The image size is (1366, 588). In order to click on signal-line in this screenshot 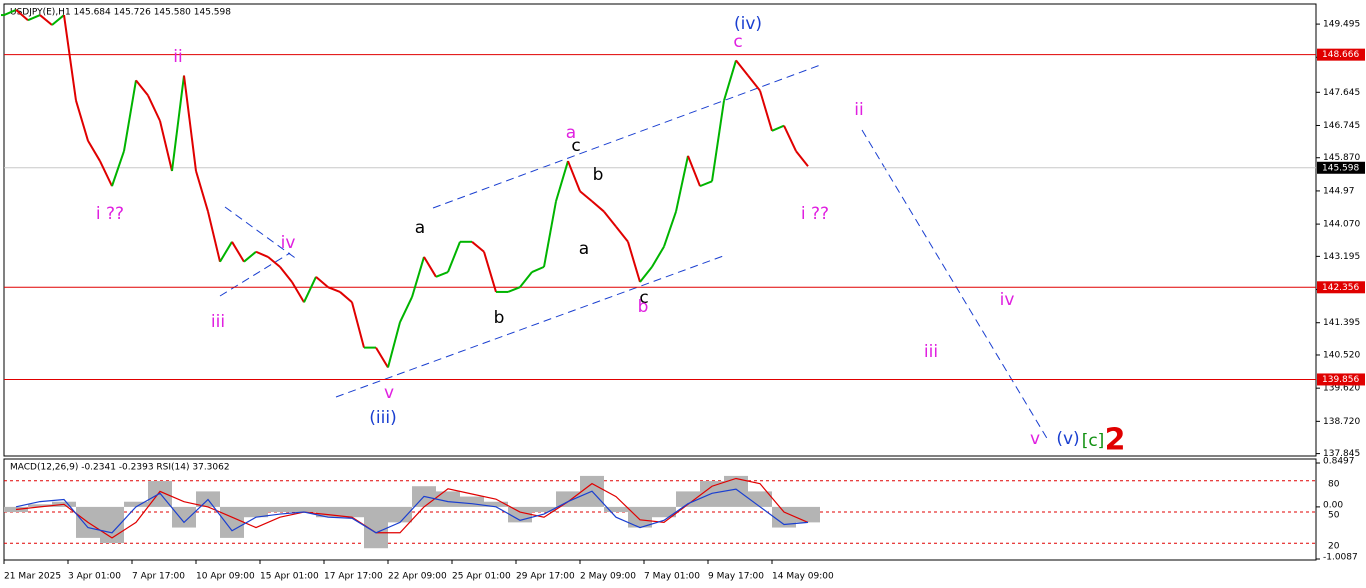, I will do `click(412, 508)`.